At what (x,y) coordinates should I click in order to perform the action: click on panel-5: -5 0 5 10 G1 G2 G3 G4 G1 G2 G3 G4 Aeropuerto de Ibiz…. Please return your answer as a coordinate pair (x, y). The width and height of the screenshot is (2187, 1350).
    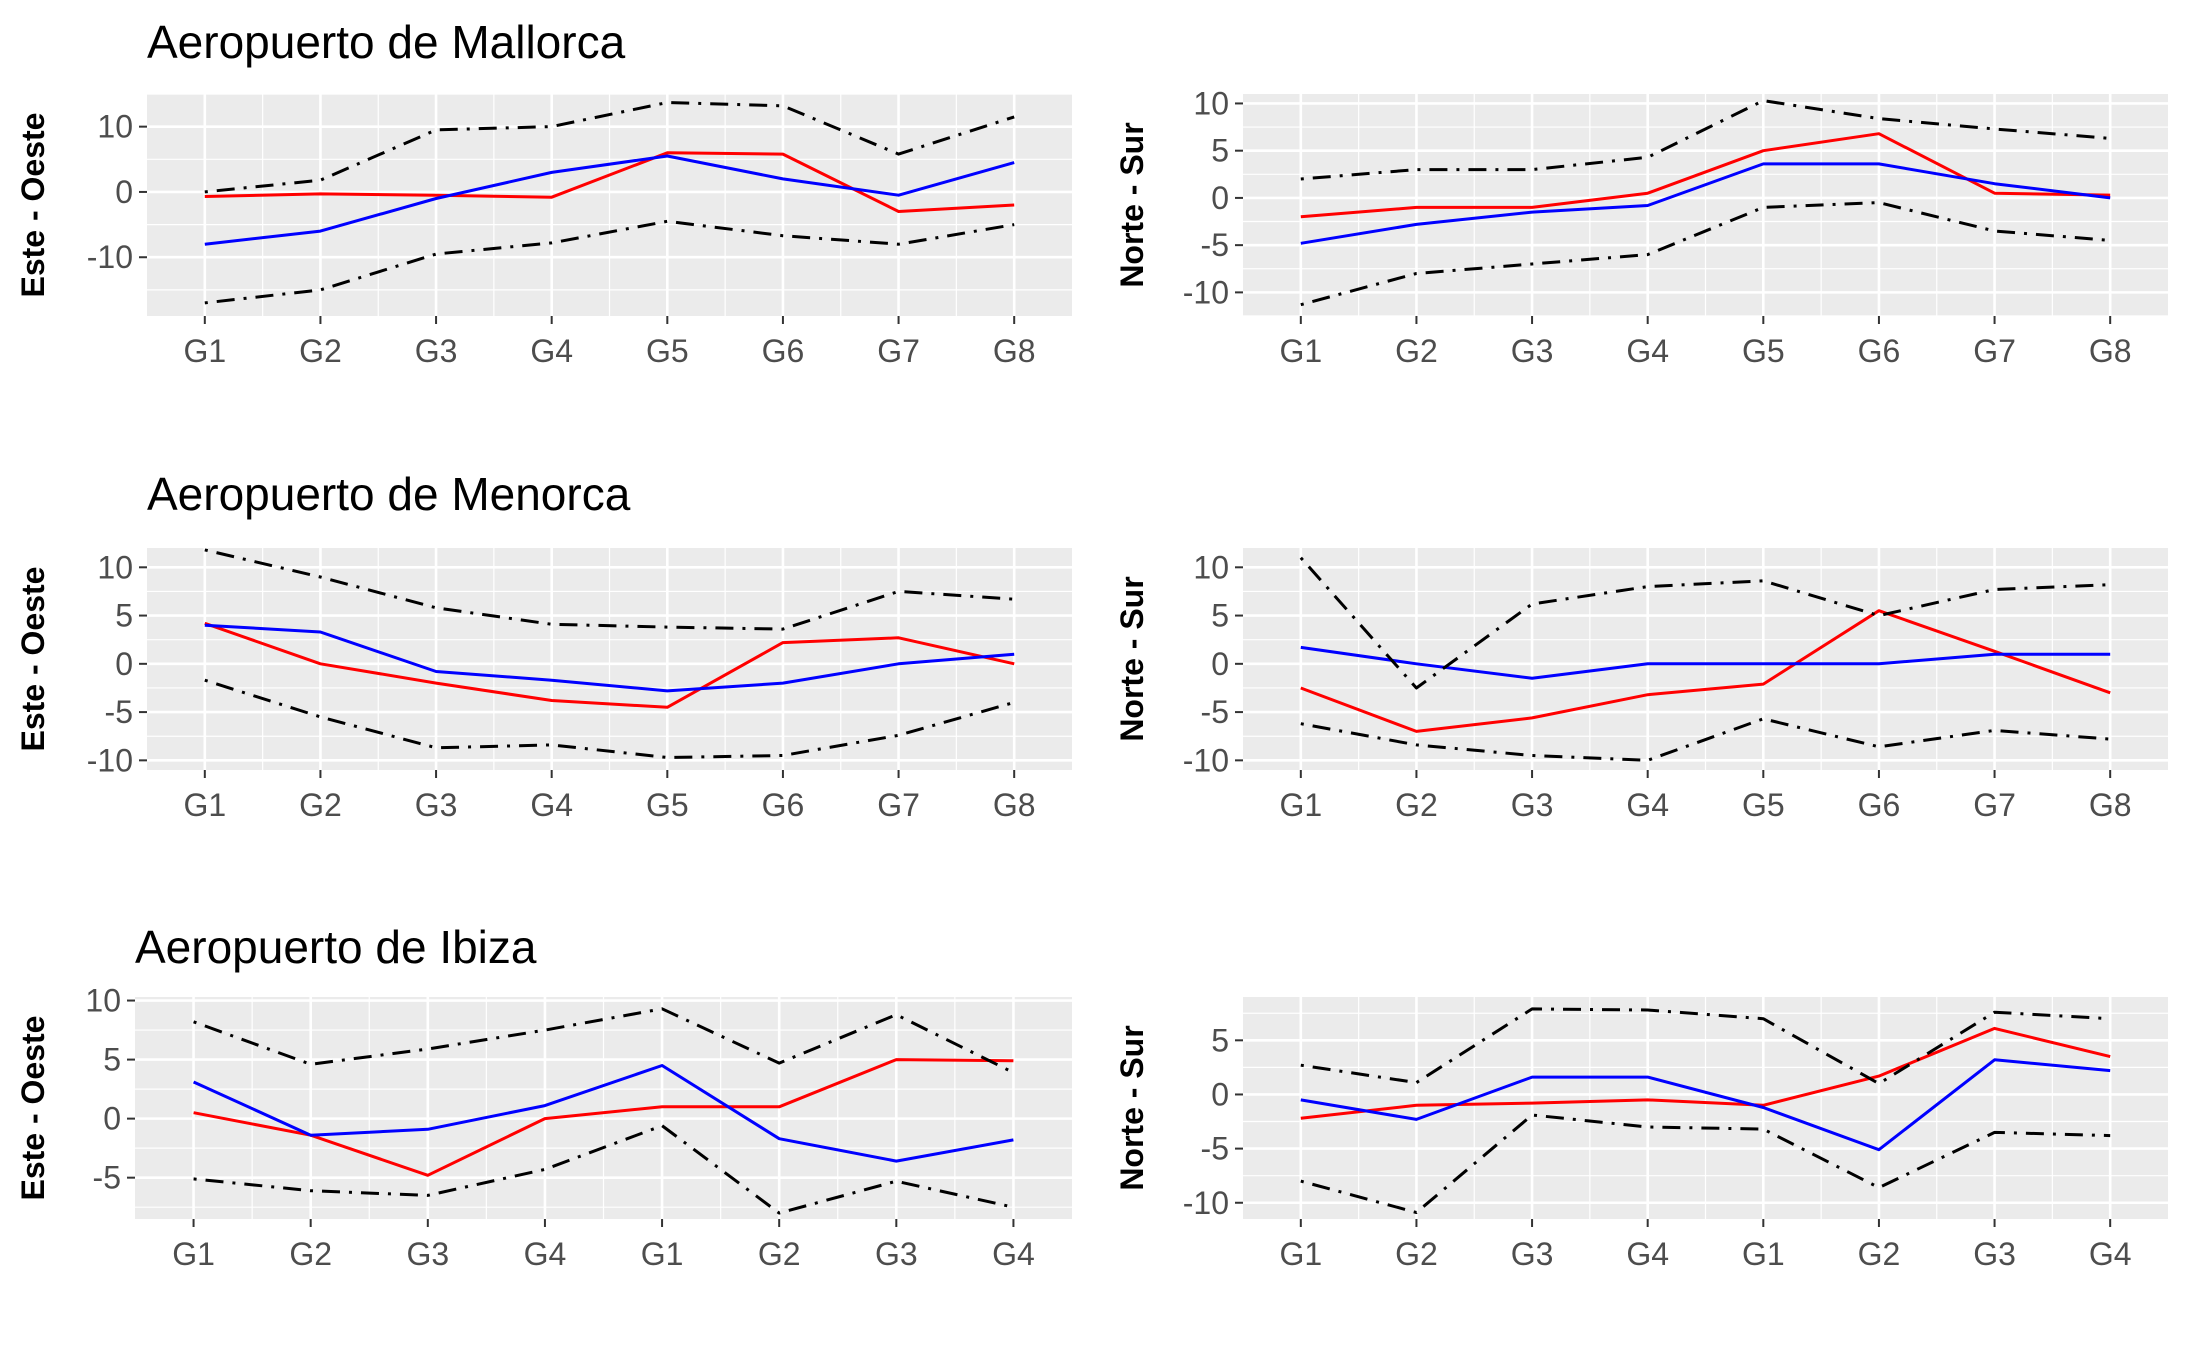
    Looking at the image, I should click on (543, 1096).